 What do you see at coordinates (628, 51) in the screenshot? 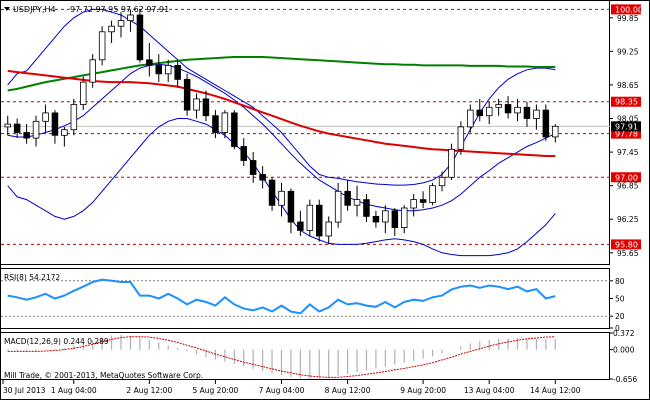
I see `price-tick-label: 99.25` at bounding box center [628, 51].